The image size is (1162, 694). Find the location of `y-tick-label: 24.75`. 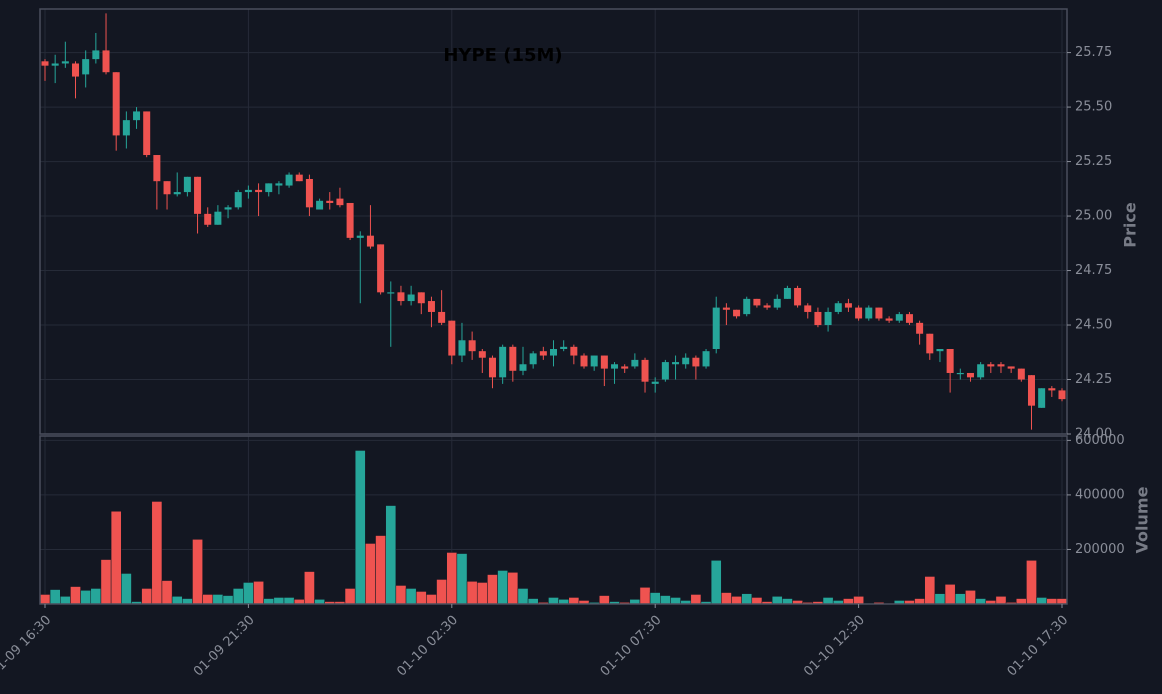

y-tick-label: 24.75 is located at coordinates (1093, 270).